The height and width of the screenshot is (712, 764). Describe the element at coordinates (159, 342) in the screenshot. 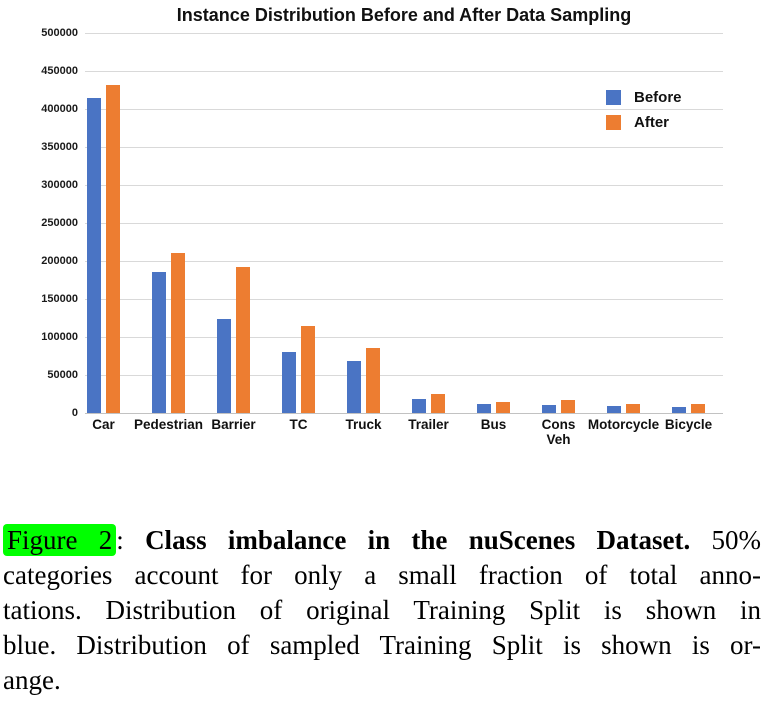

I see `bar-pedestrian-before` at that location.